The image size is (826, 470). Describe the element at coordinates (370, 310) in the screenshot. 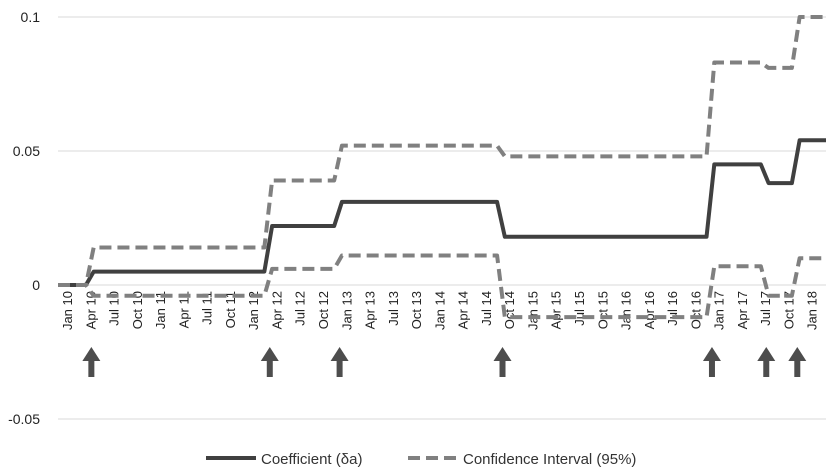

I see `x-tick-label: Apr 13` at that location.